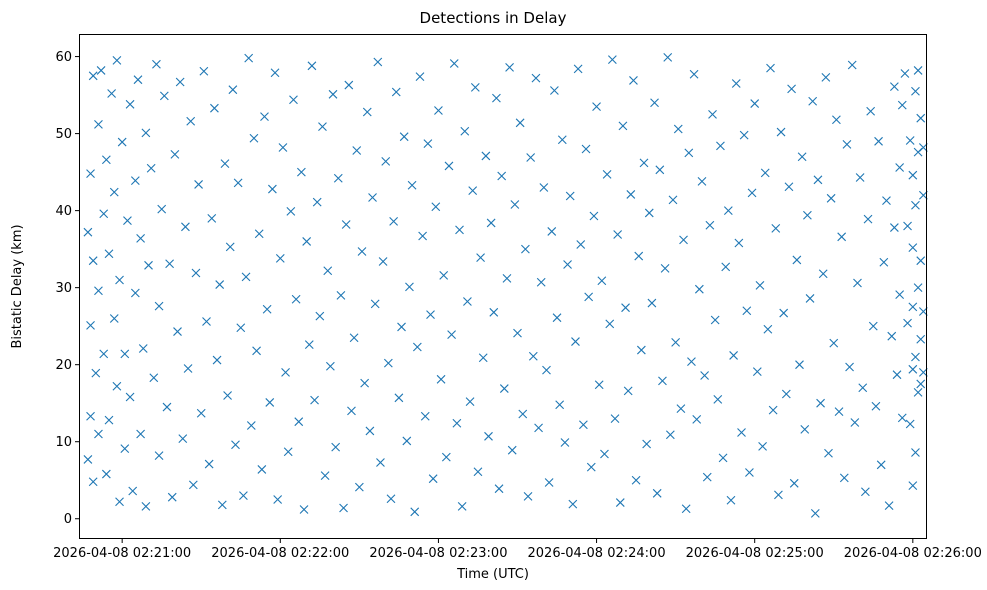  What do you see at coordinates (438, 553) in the screenshot?
I see `x-tick-label: 2026-04-08 02:23:00` at bounding box center [438, 553].